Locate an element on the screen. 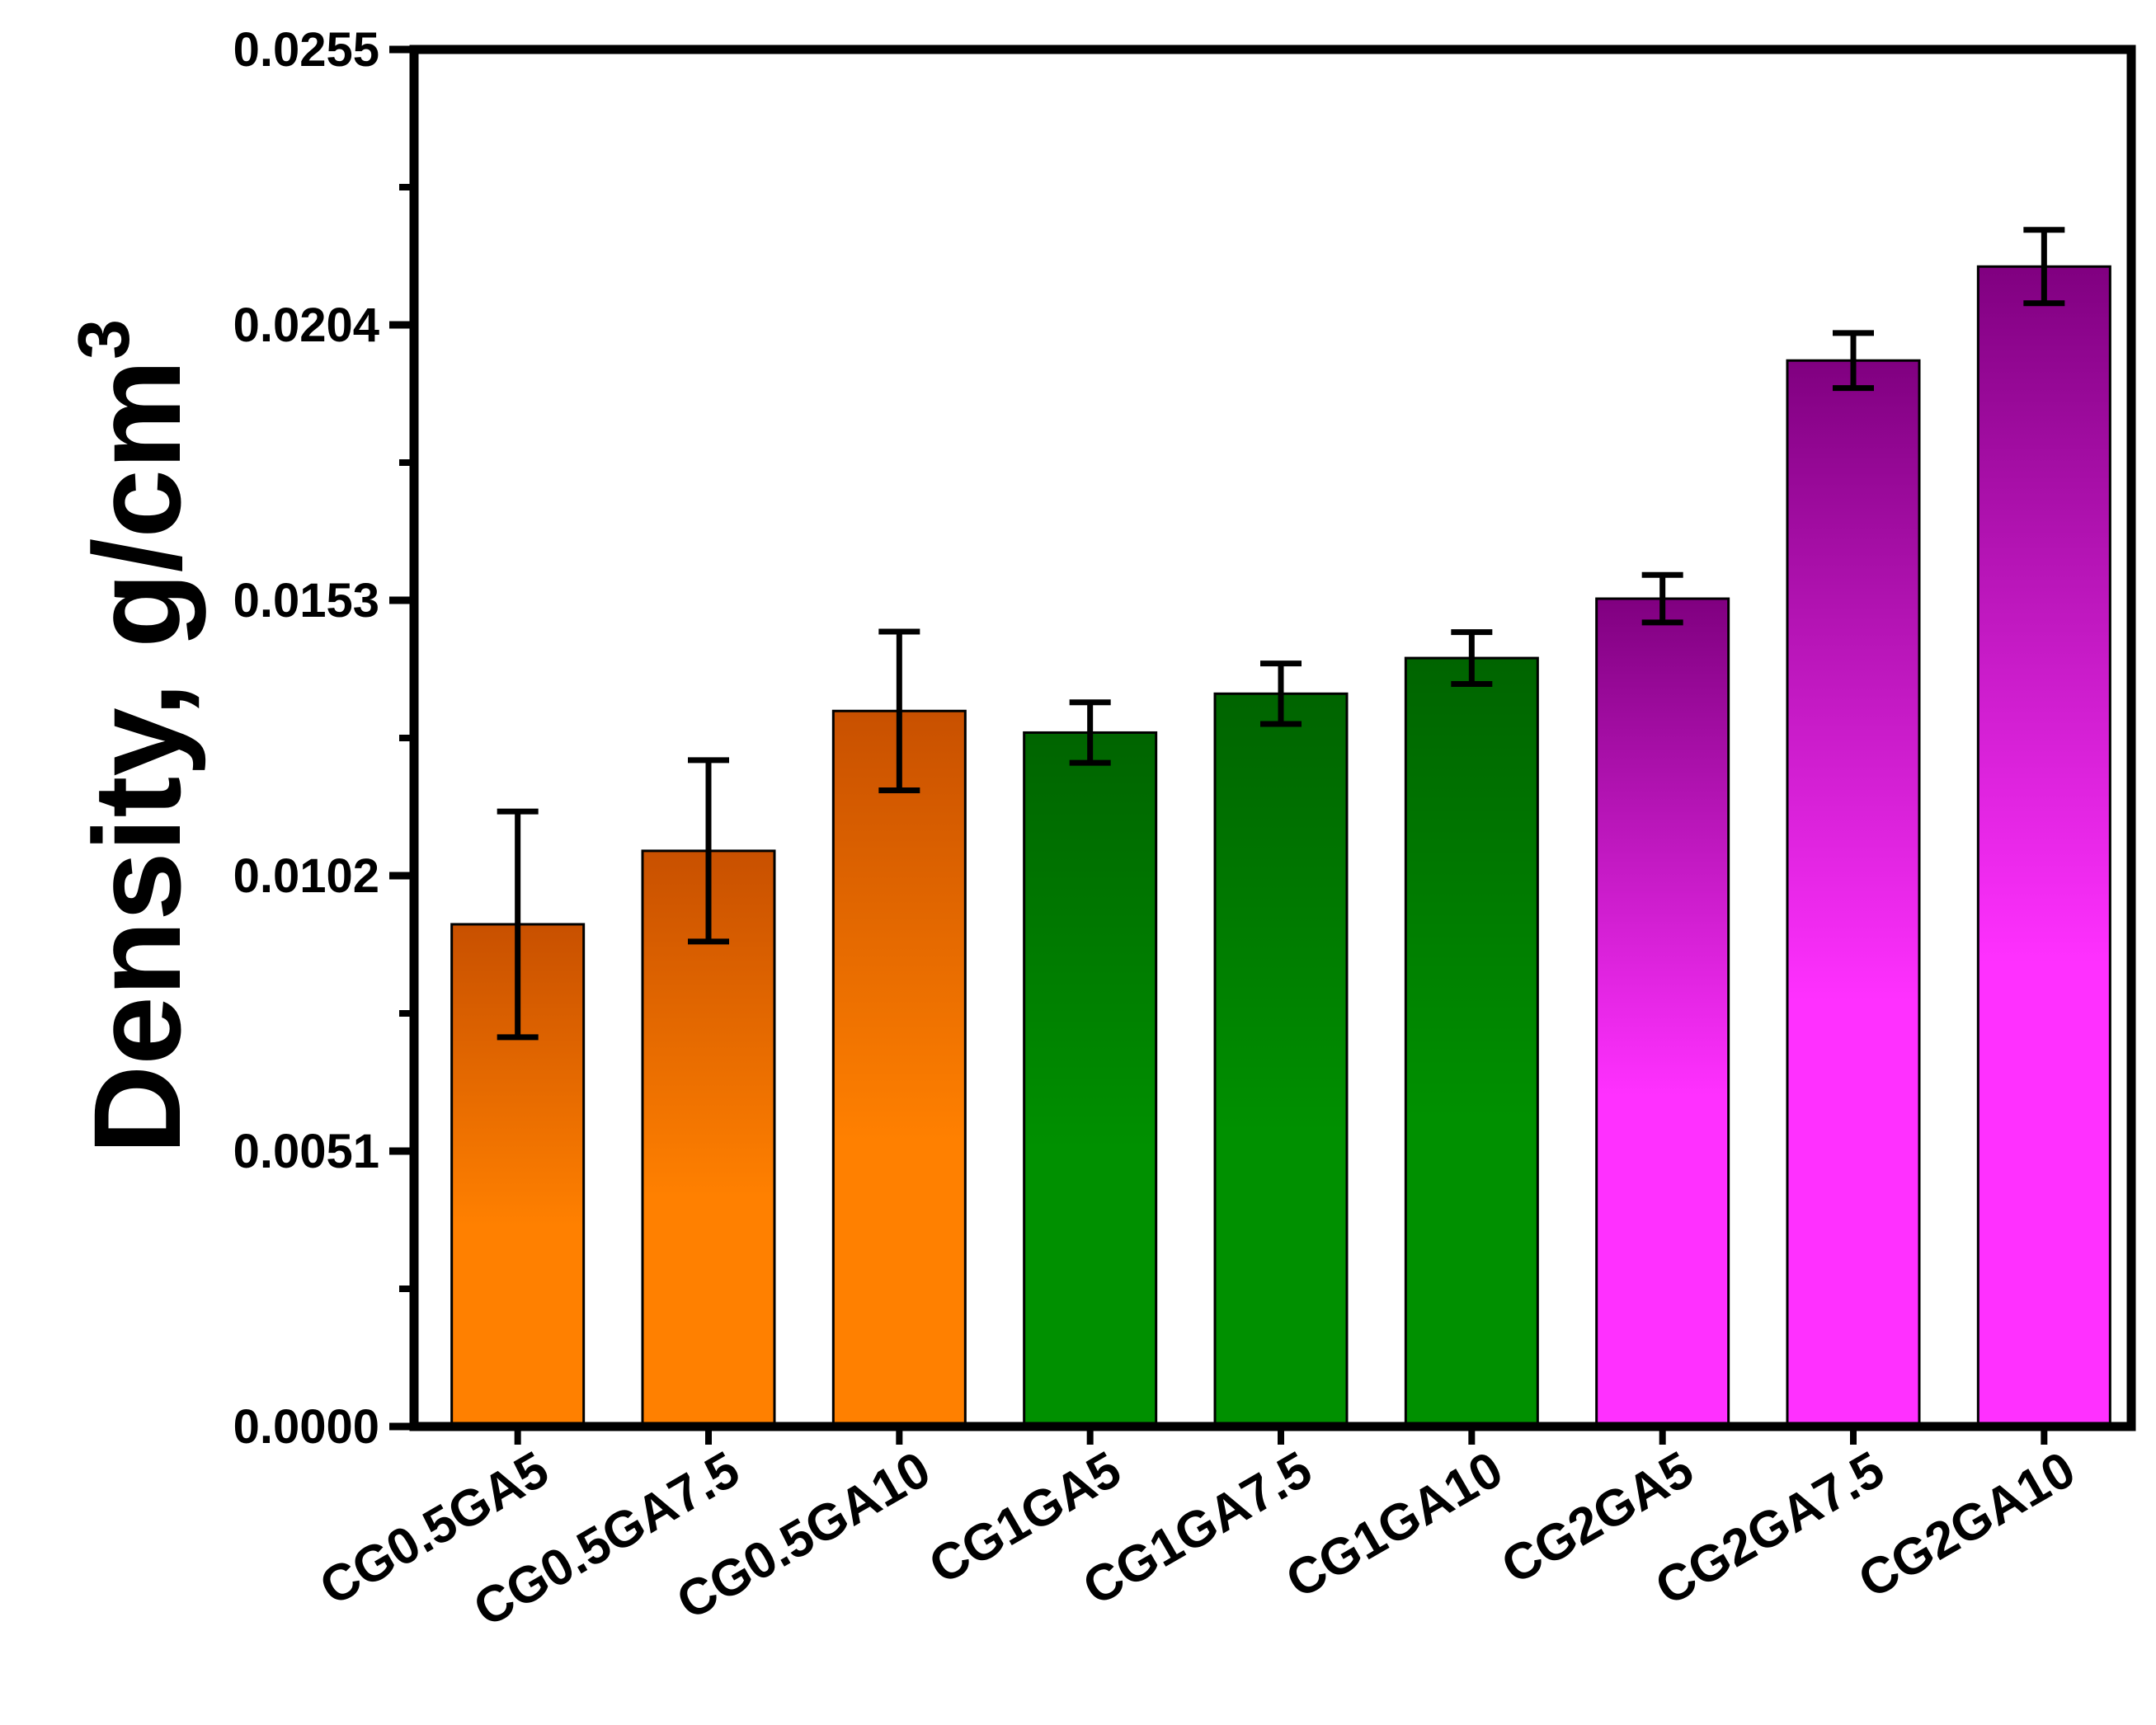 Image resolution: width=2156 pixels, height=1725 pixels. y-axis-title-superscript: 3 is located at coordinates (103, 339).